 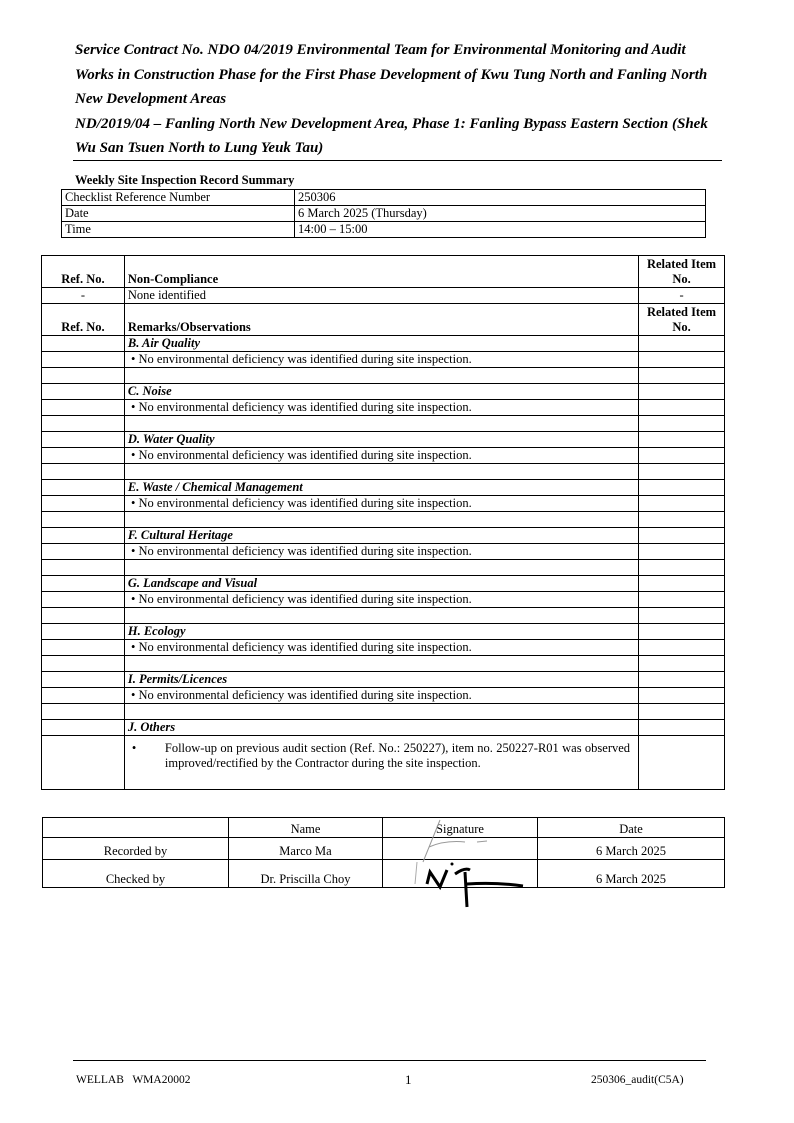 I want to click on summary-label: Date, so click(x=178, y=213).